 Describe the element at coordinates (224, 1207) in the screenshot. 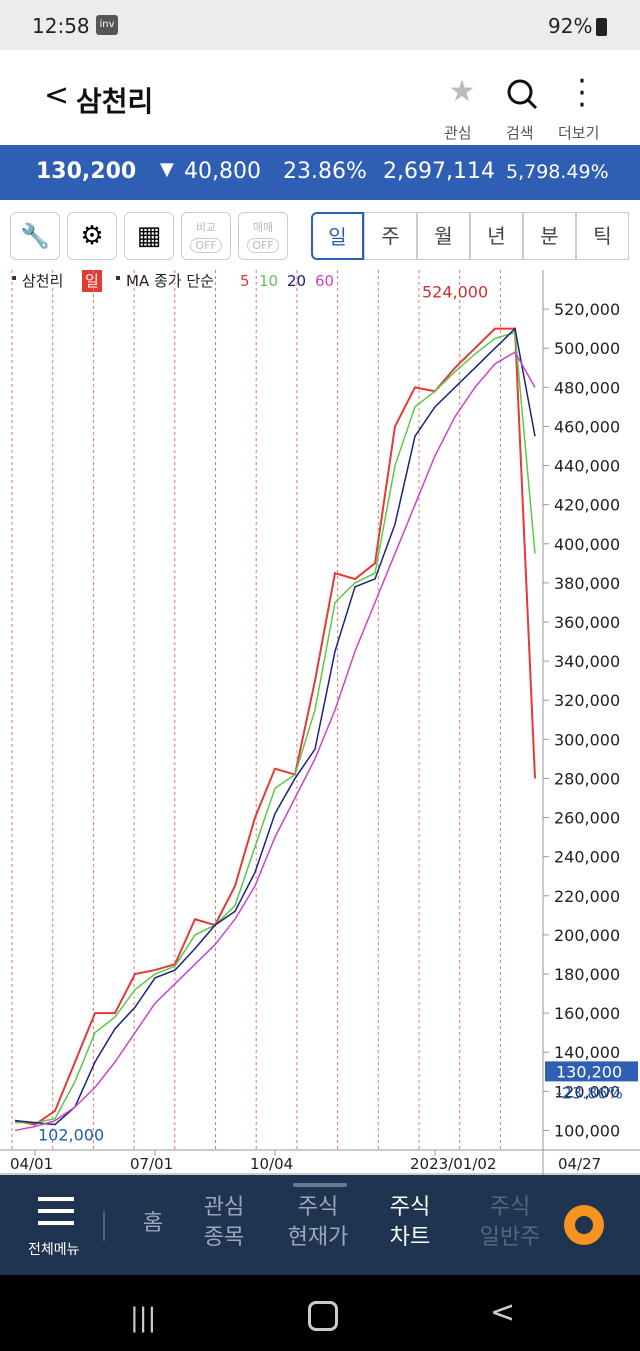

I see `nav-label: 관심` at that location.